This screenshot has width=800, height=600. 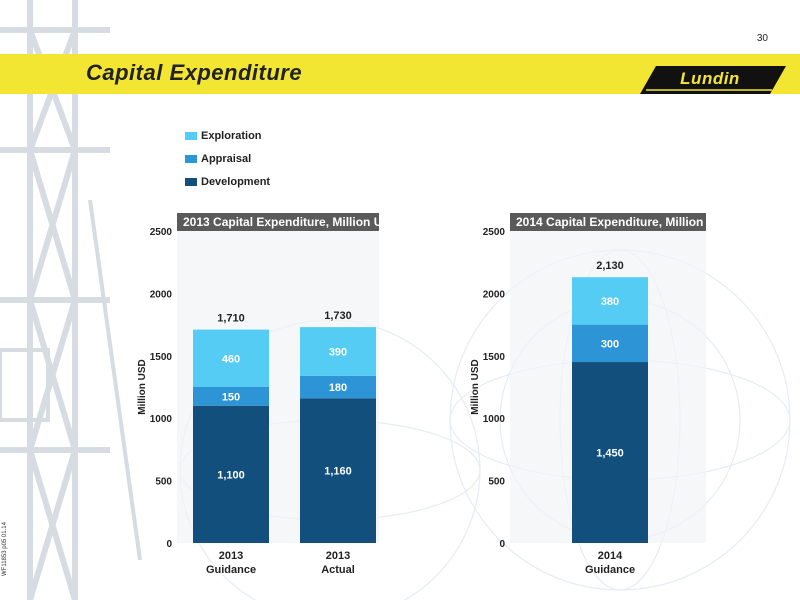 I want to click on bar-value-label: 1,450, so click(x=610, y=454).